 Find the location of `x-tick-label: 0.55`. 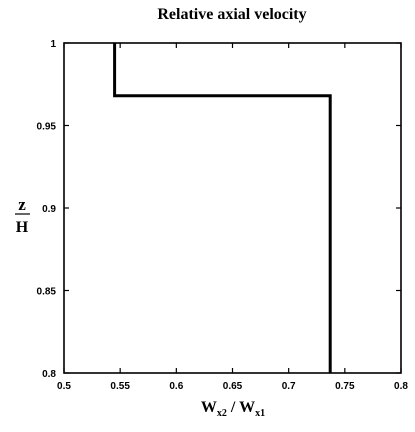

x-tick-label: 0.55 is located at coordinates (120, 386).